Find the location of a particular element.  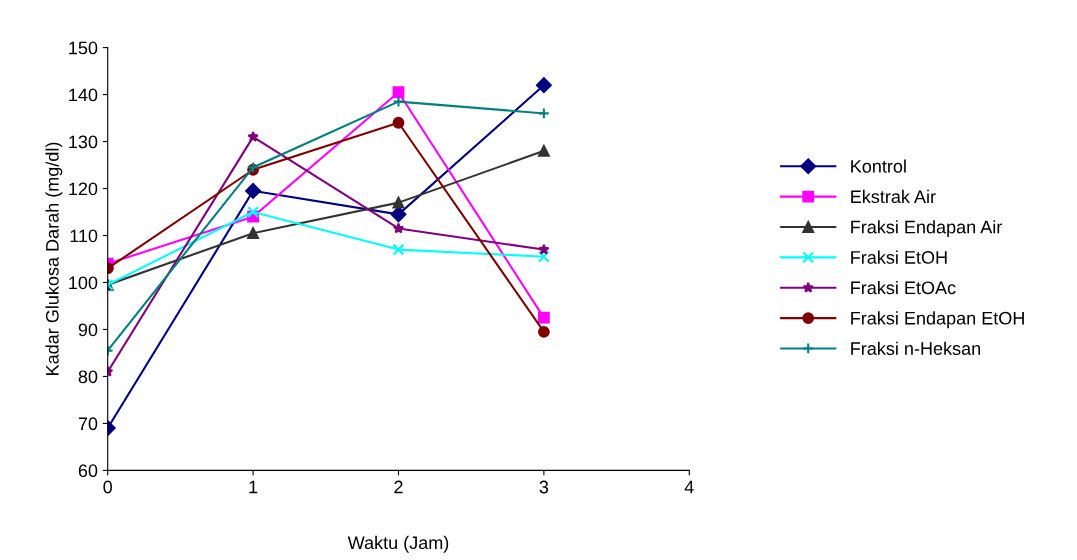

legend-label: Ekstrak Air is located at coordinates (893, 196).